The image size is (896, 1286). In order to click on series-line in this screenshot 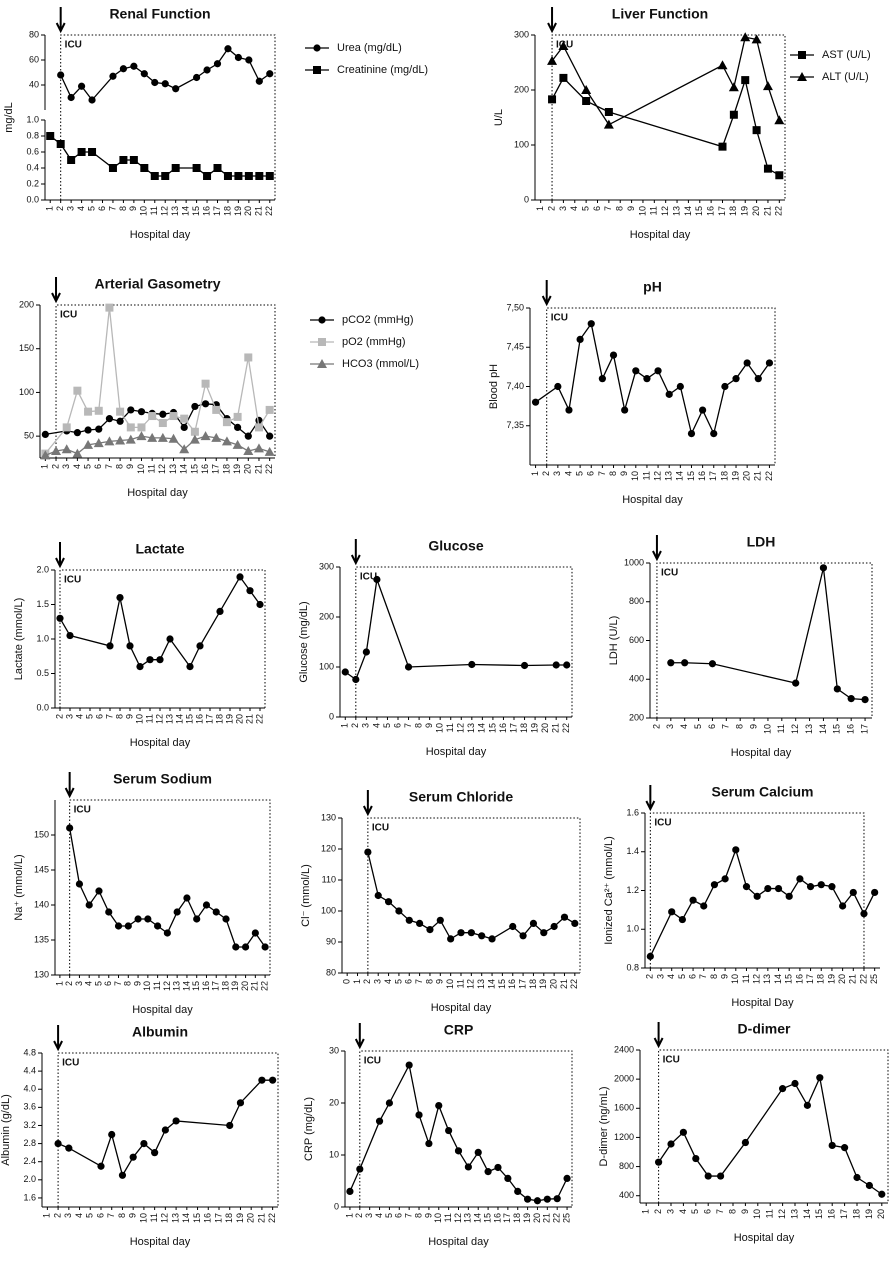, I will do `click(768, 634)`.